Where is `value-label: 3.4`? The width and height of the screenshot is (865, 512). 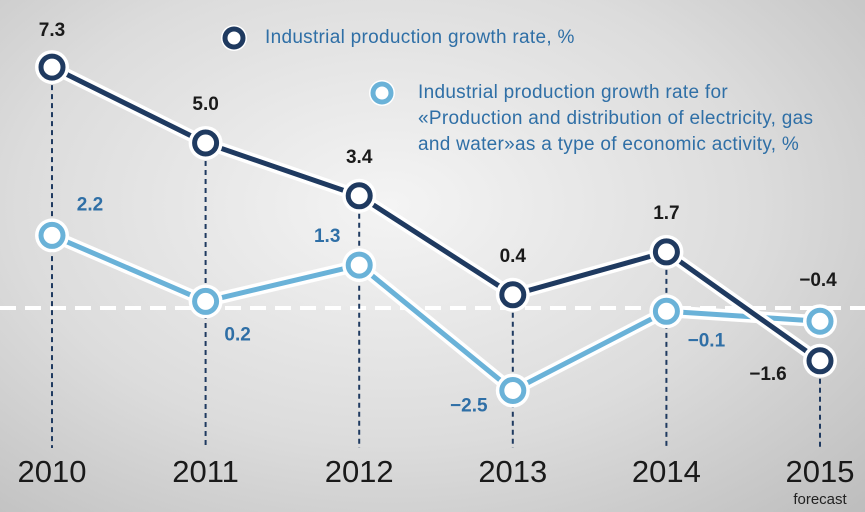
value-label: 3.4 is located at coordinates (359, 157).